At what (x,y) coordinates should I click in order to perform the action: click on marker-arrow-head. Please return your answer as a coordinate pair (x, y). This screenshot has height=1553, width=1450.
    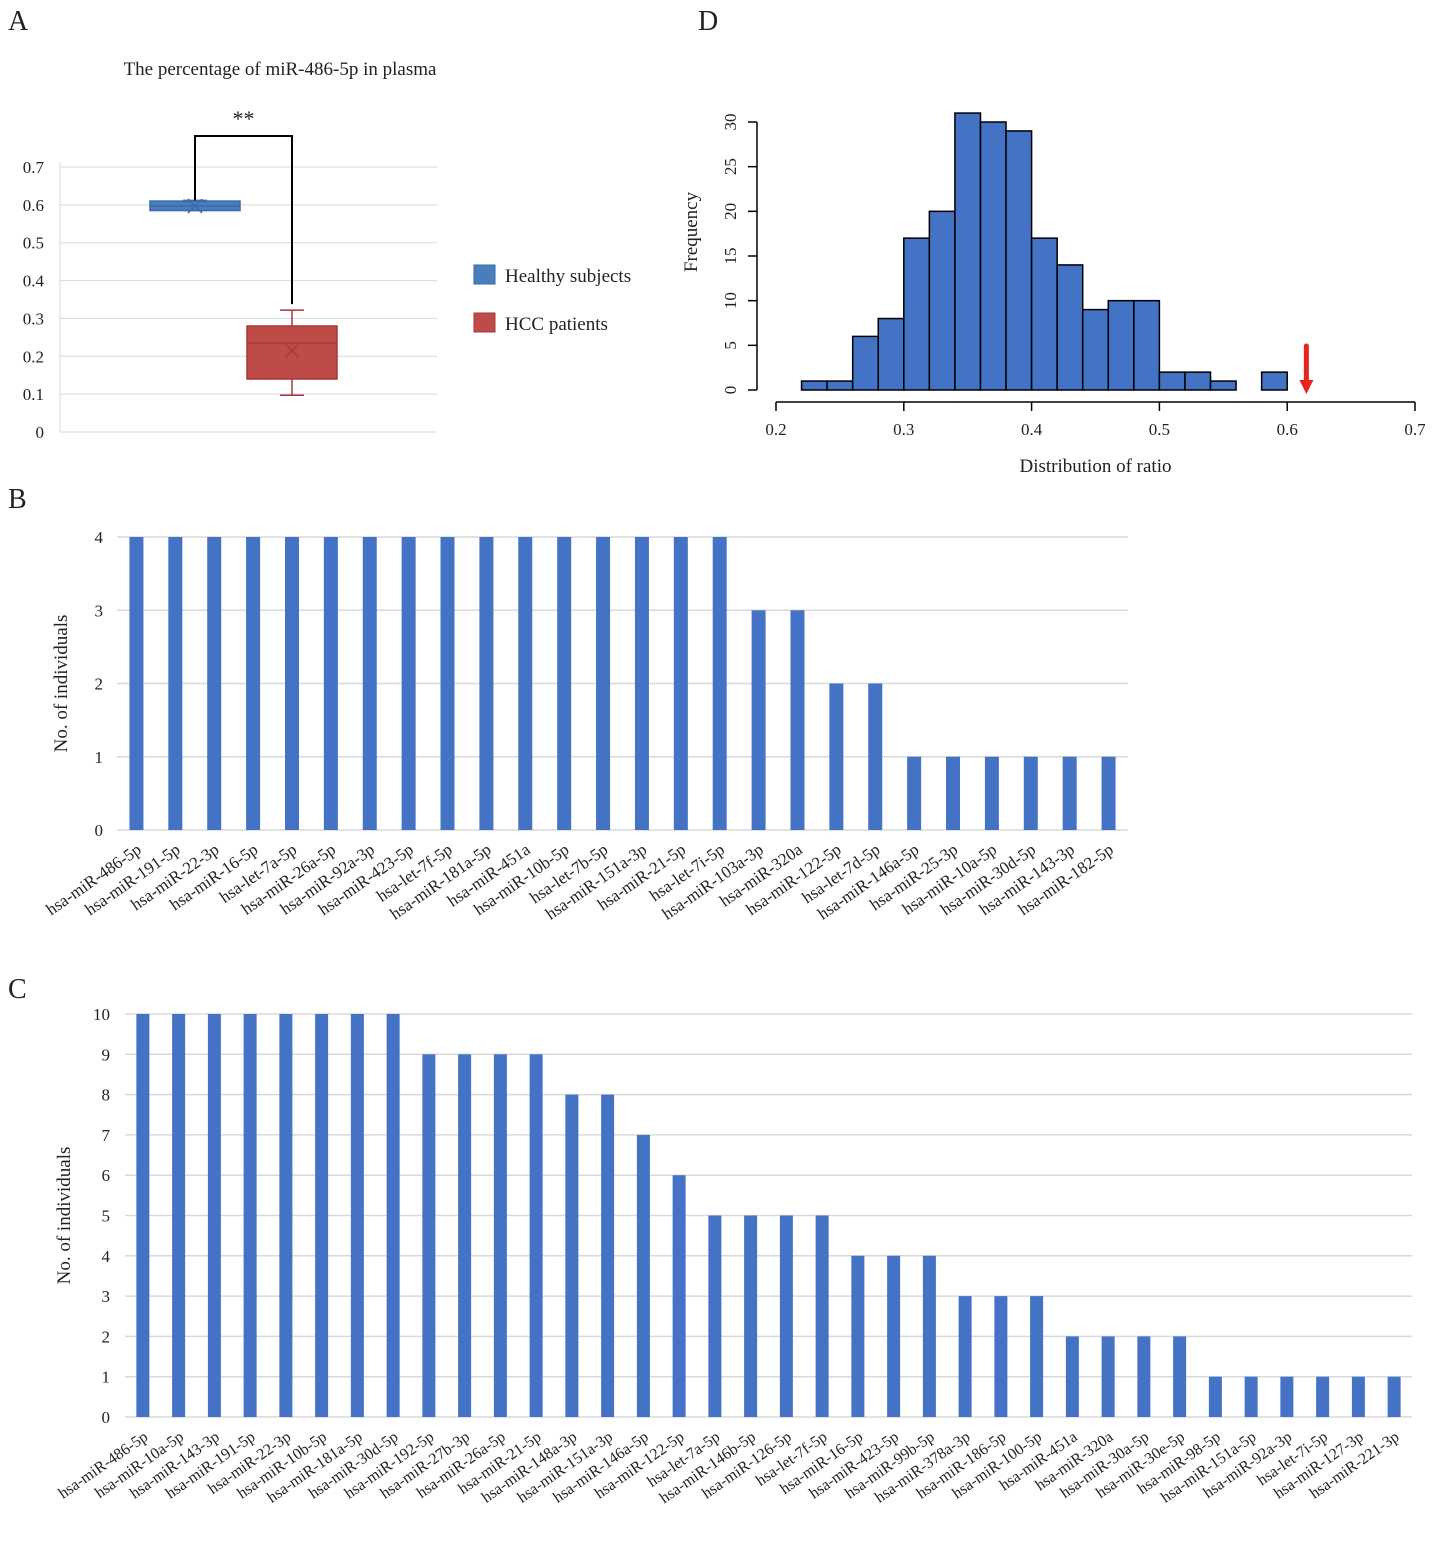
    Looking at the image, I should click on (1306, 387).